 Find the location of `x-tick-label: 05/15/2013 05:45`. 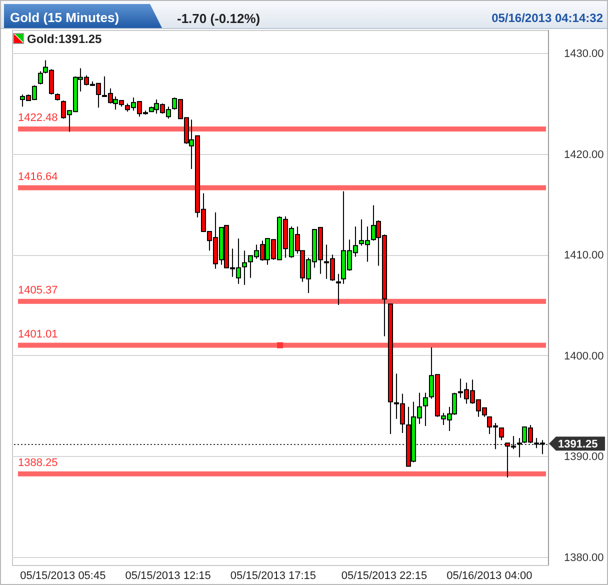

x-tick-label: 05/15/2013 05:45 is located at coordinates (63, 576).